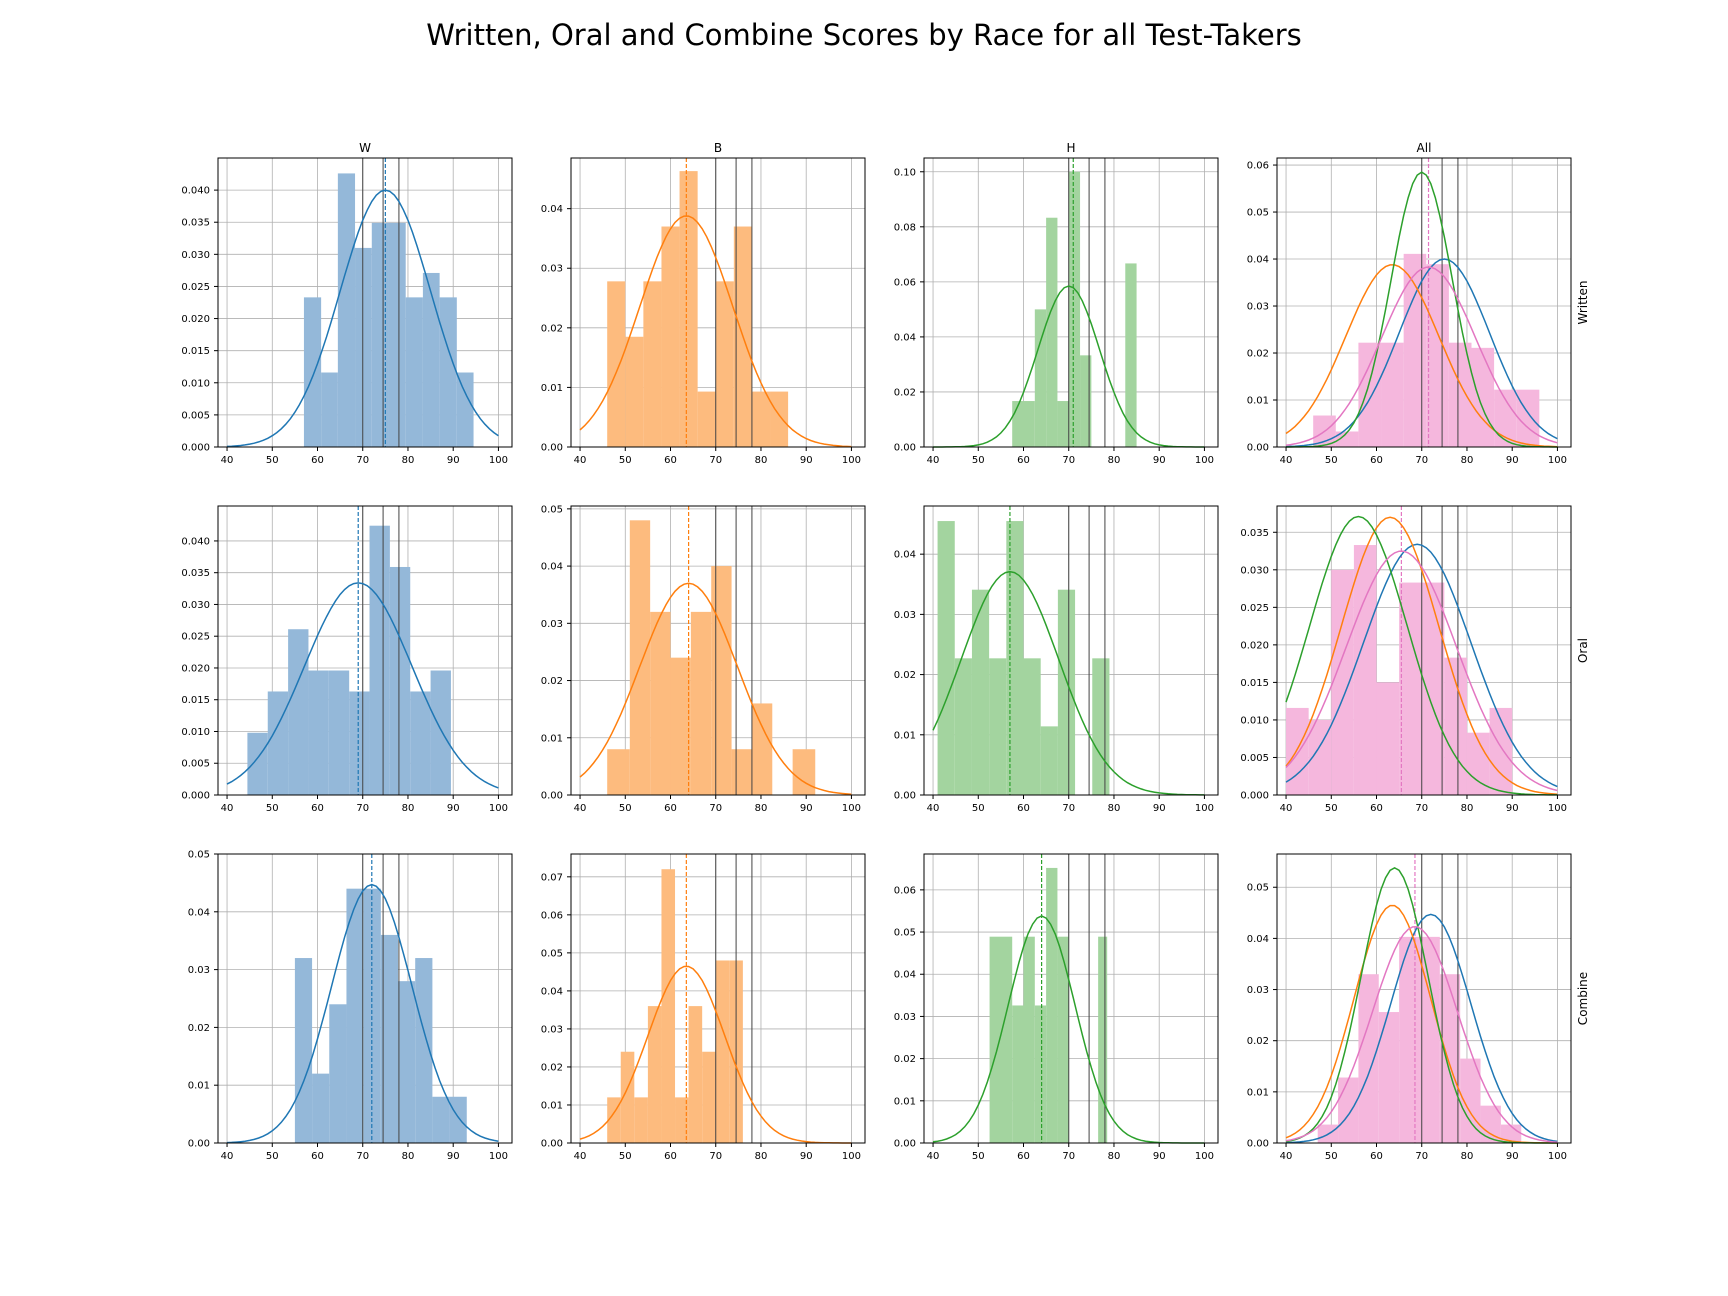  Describe the element at coordinates (195, 415) in the screenshot. I see `y-tick-label: 0.005` at that location.